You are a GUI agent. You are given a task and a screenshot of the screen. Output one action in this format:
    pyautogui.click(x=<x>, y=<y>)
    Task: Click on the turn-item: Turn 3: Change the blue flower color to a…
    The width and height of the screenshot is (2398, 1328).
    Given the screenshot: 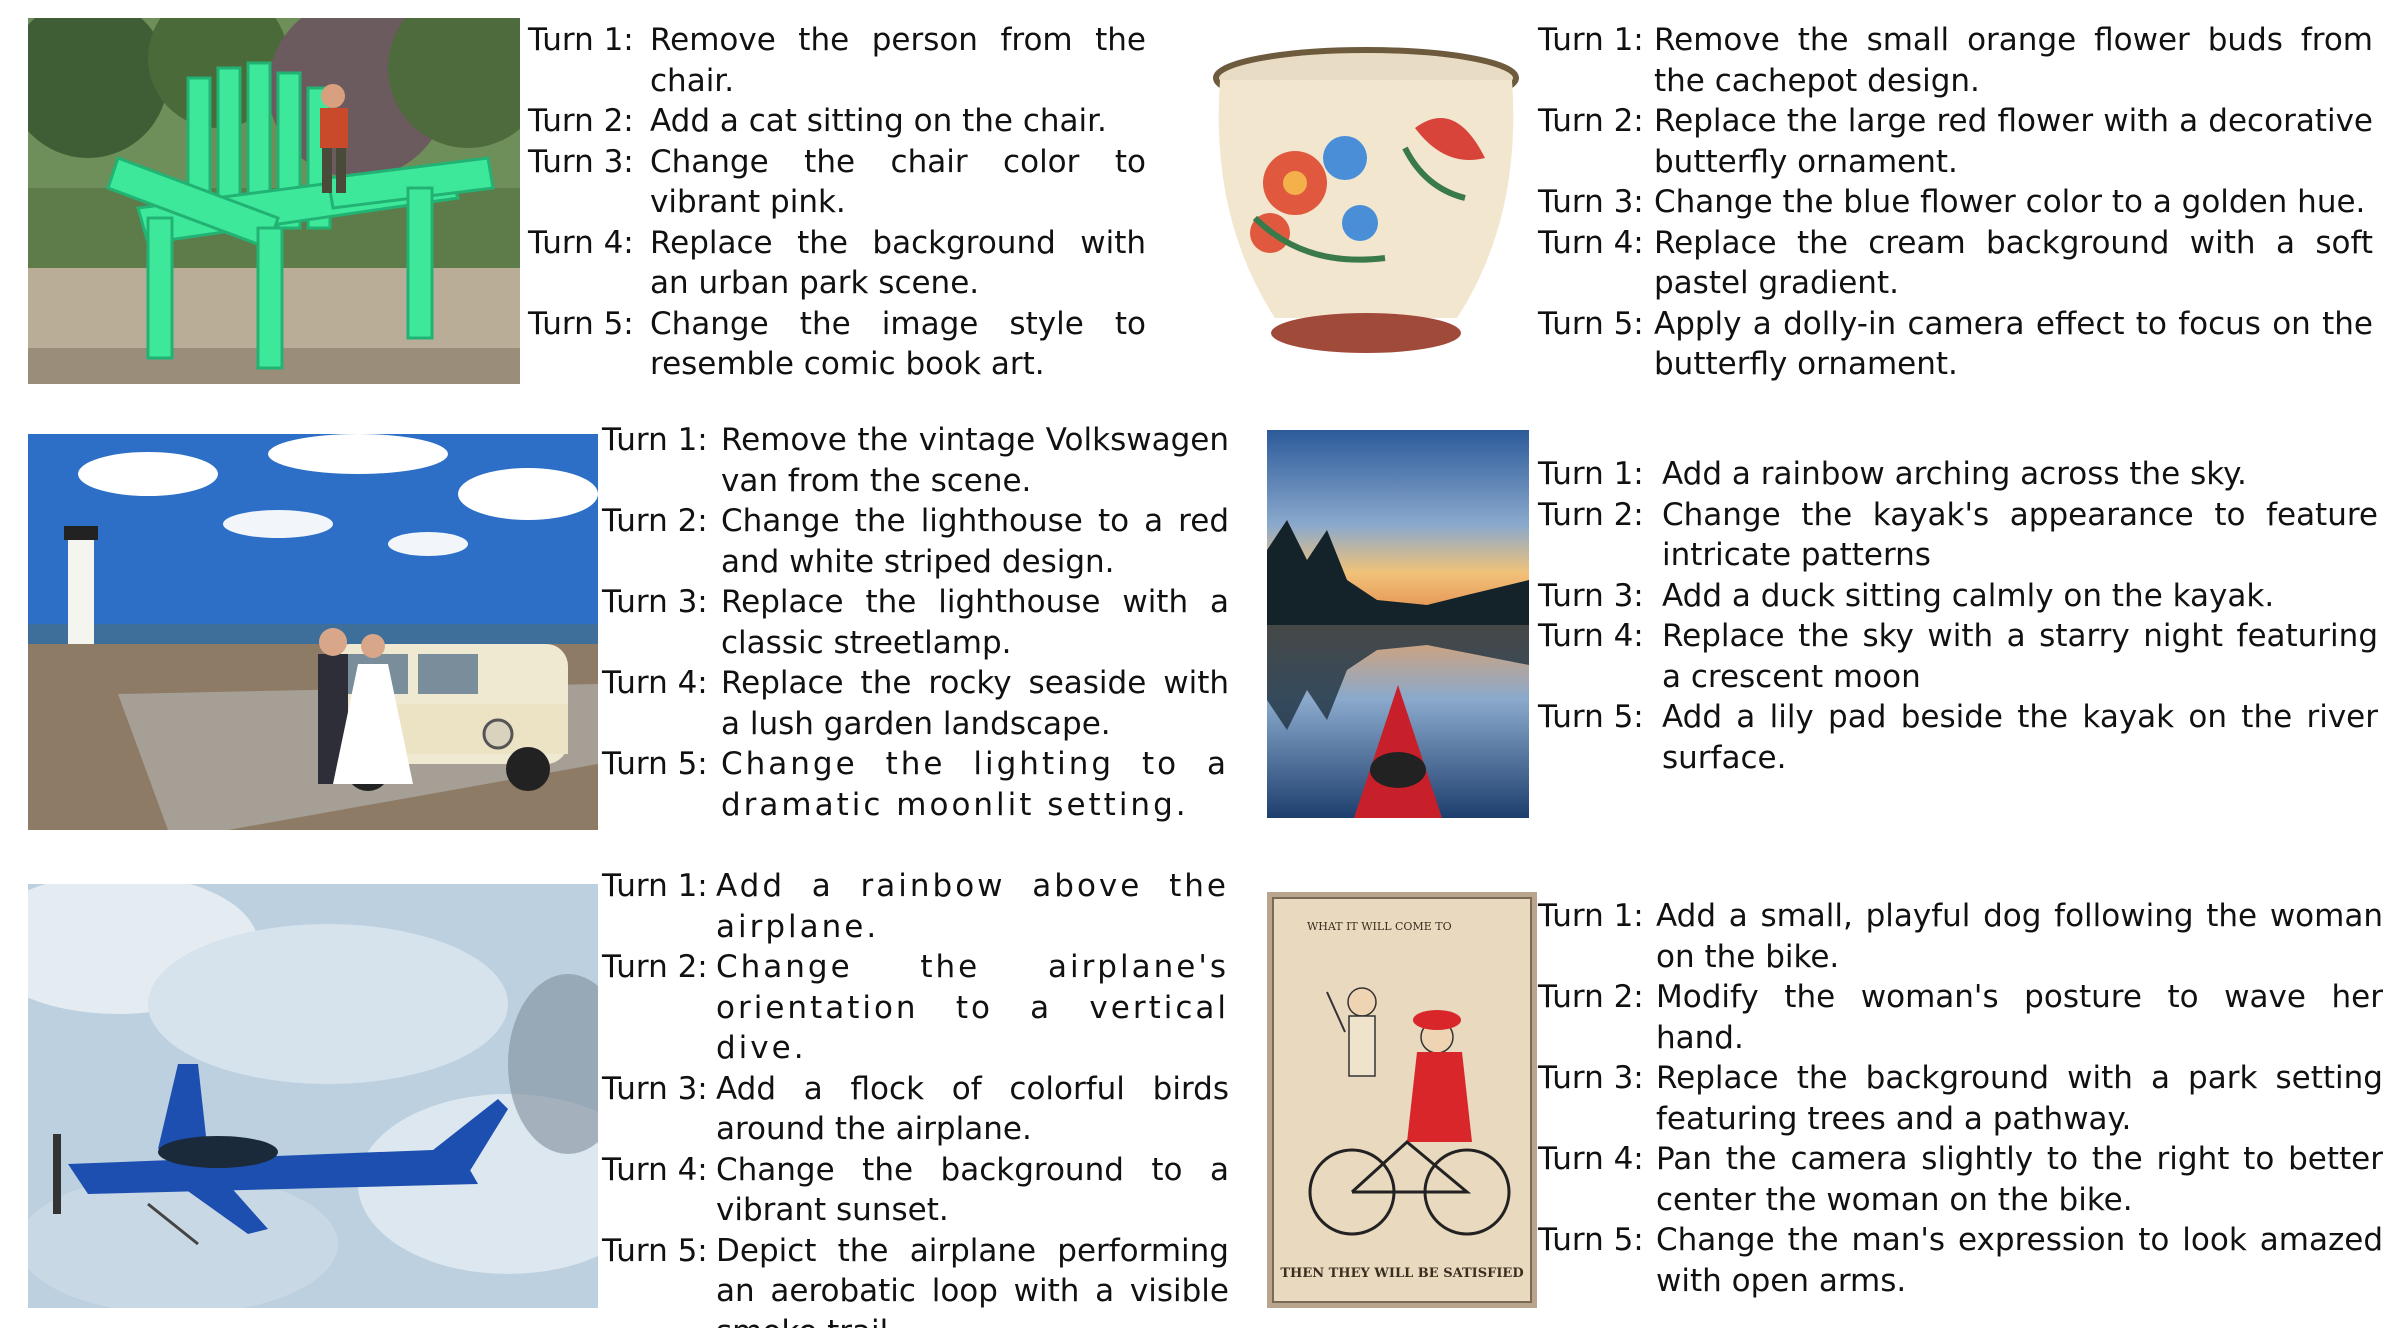 What is the action you would take?
    pyautogui.click(x=1955, y=202)
    